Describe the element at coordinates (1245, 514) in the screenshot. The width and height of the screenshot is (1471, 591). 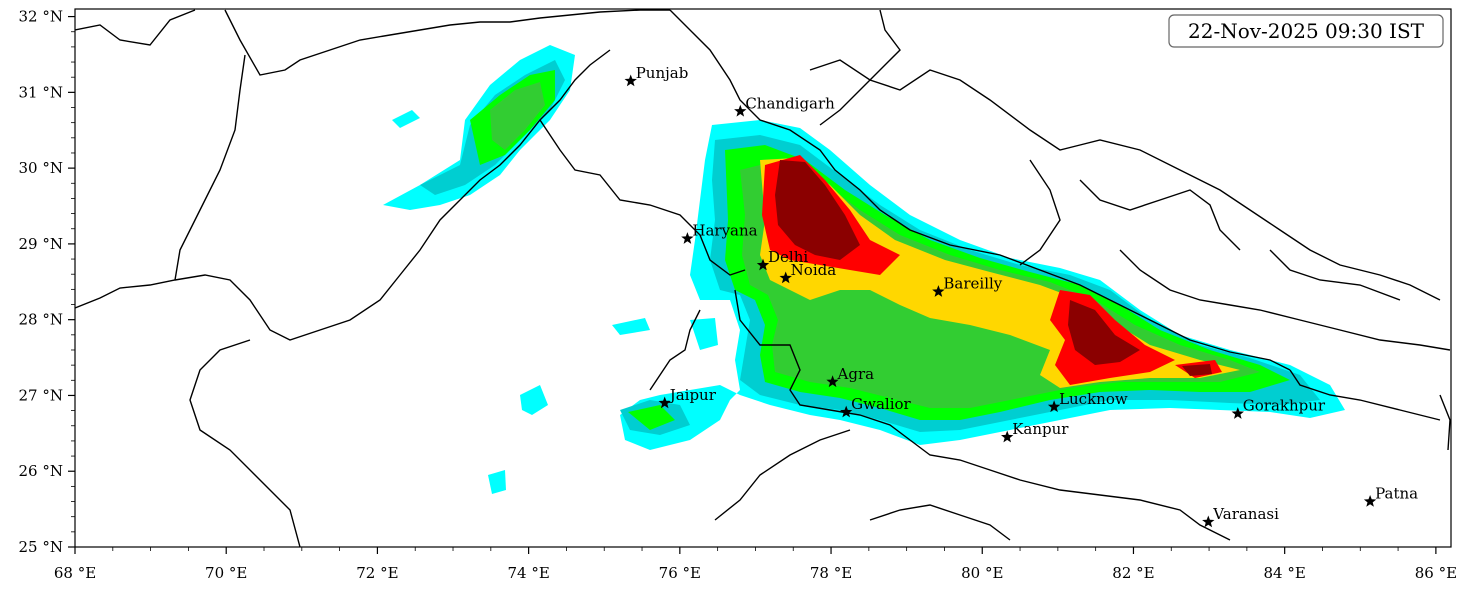
I see `city-label: Varanasi` at that location.